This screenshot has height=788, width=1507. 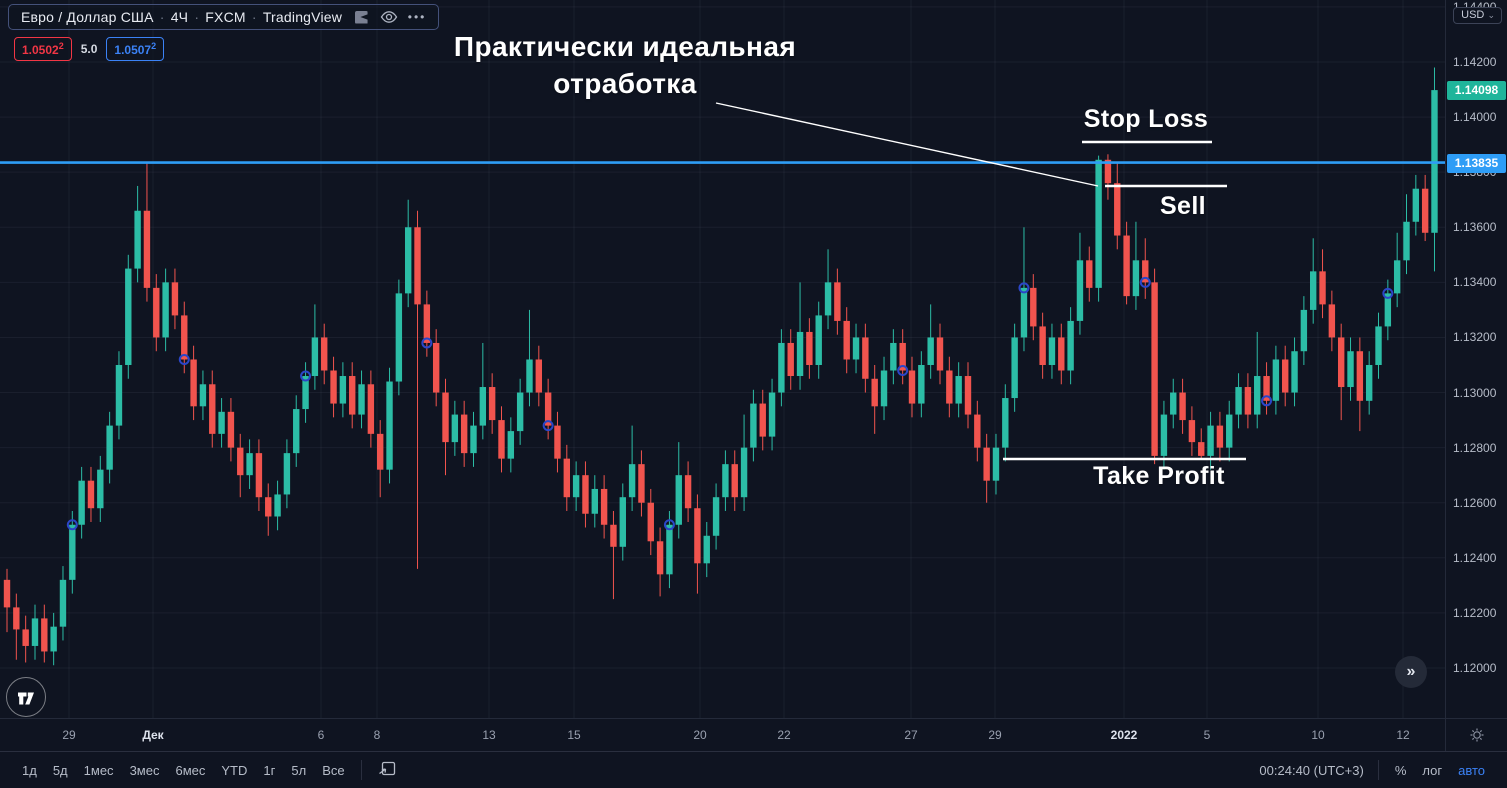 I want to click on spread-value: 5.0, so click(x=89, y=49).